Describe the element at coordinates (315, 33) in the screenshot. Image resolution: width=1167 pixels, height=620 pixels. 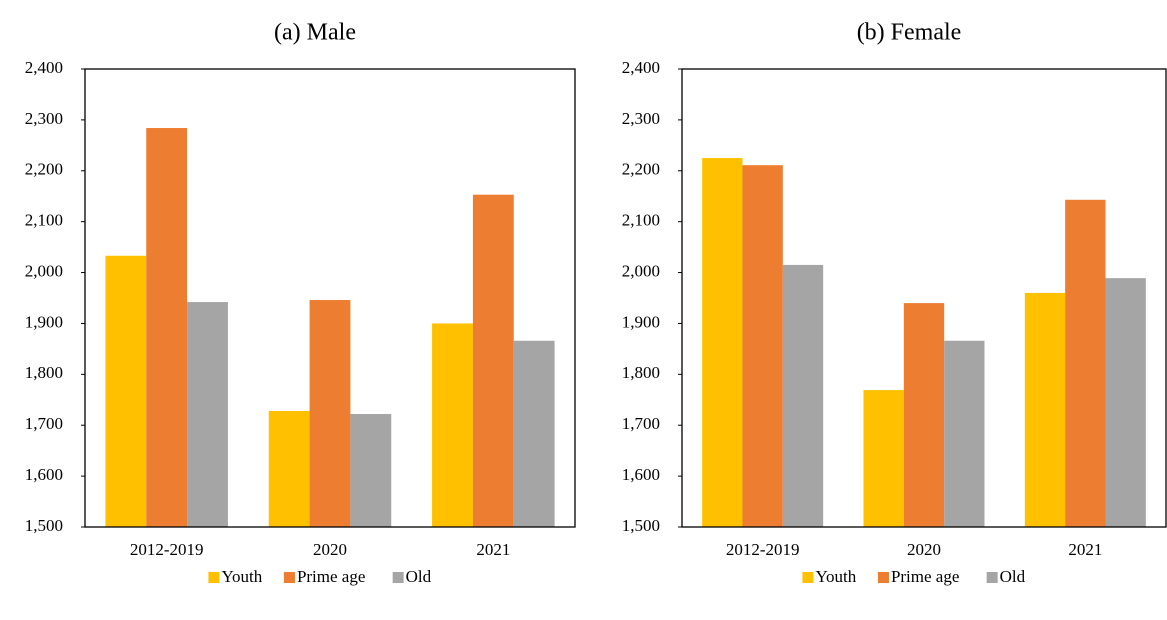
I see `chart-title: (a) Male` at that location.